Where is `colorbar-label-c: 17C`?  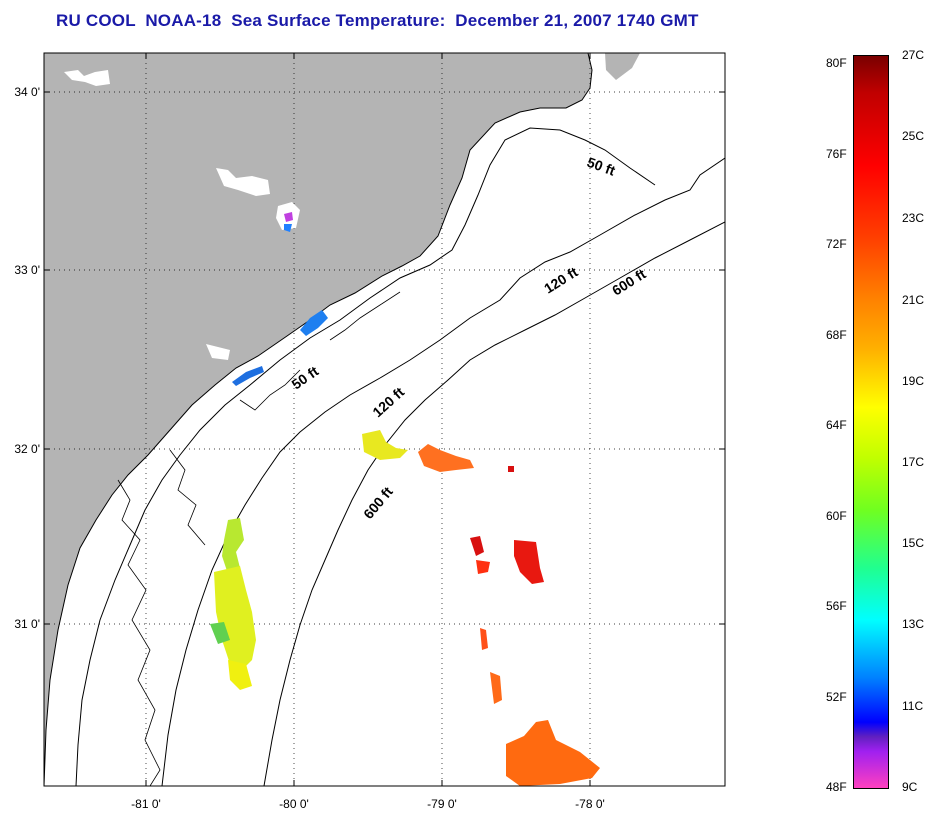
colorbar-label-c: 17C is located at coordinates (913, 462).